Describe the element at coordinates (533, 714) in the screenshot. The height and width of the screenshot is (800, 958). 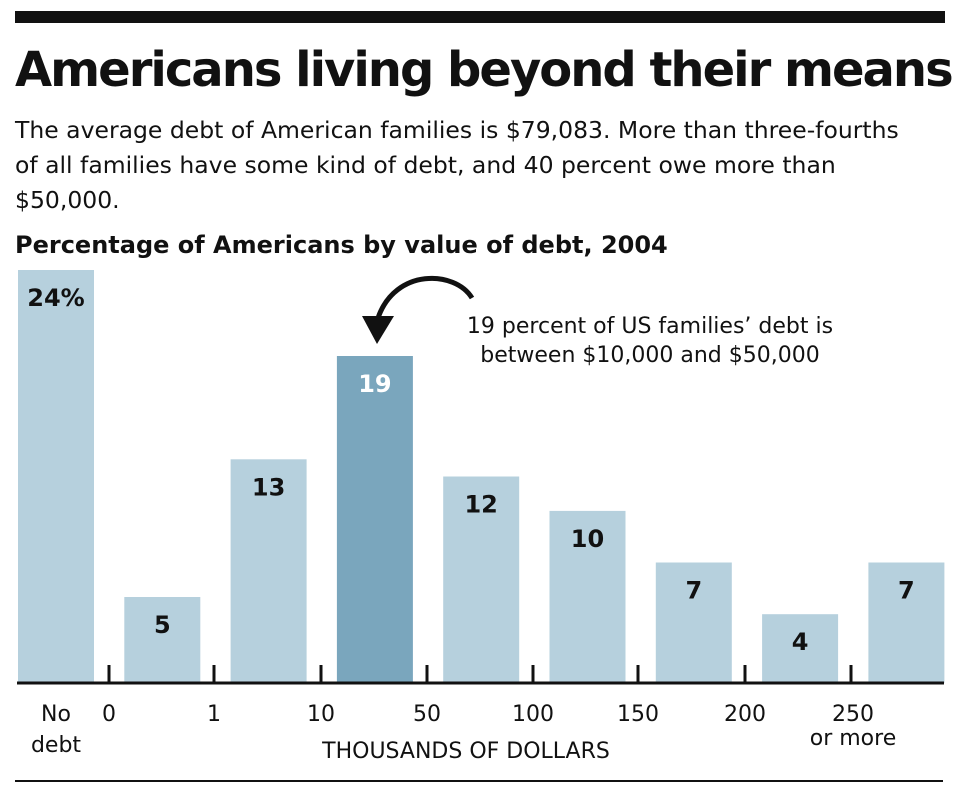
I see `x-tick-label-6: 100` at that location.